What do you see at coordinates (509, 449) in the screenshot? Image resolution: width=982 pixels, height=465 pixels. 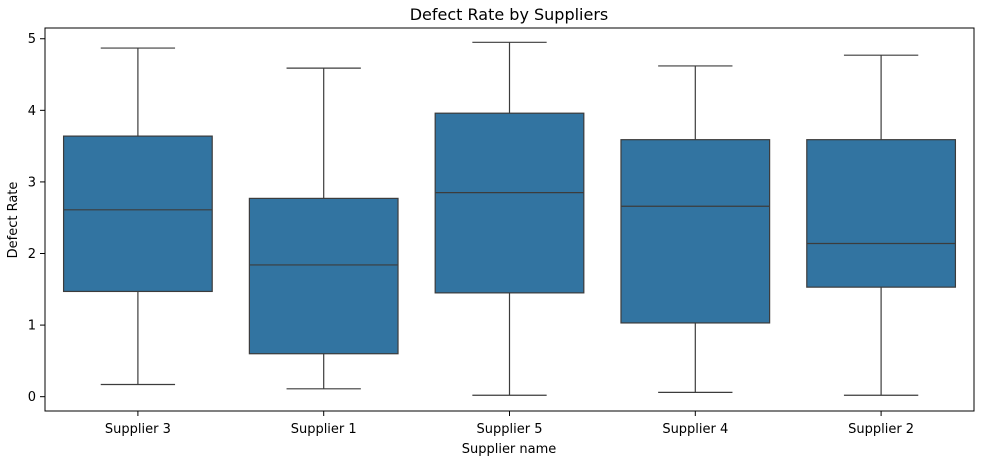 I see `x-axis-label: Supplier name` at bounding box center [509, 449].